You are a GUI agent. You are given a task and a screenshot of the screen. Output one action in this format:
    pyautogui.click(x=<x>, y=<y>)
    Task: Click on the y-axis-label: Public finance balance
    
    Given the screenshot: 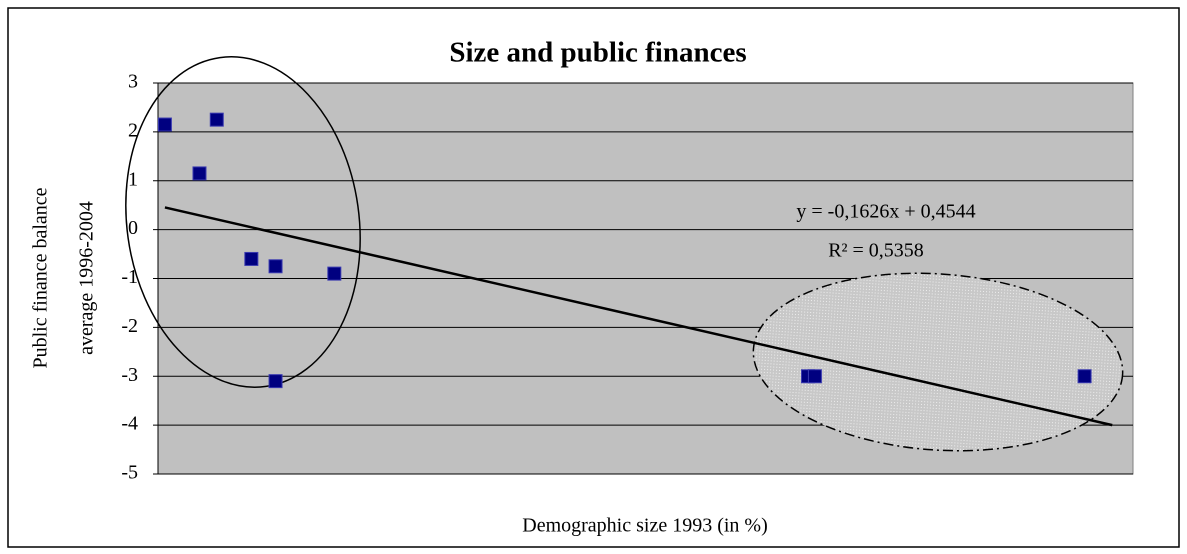 What is the action you would take?
    pyautogui.click(x=41, y=277)
    